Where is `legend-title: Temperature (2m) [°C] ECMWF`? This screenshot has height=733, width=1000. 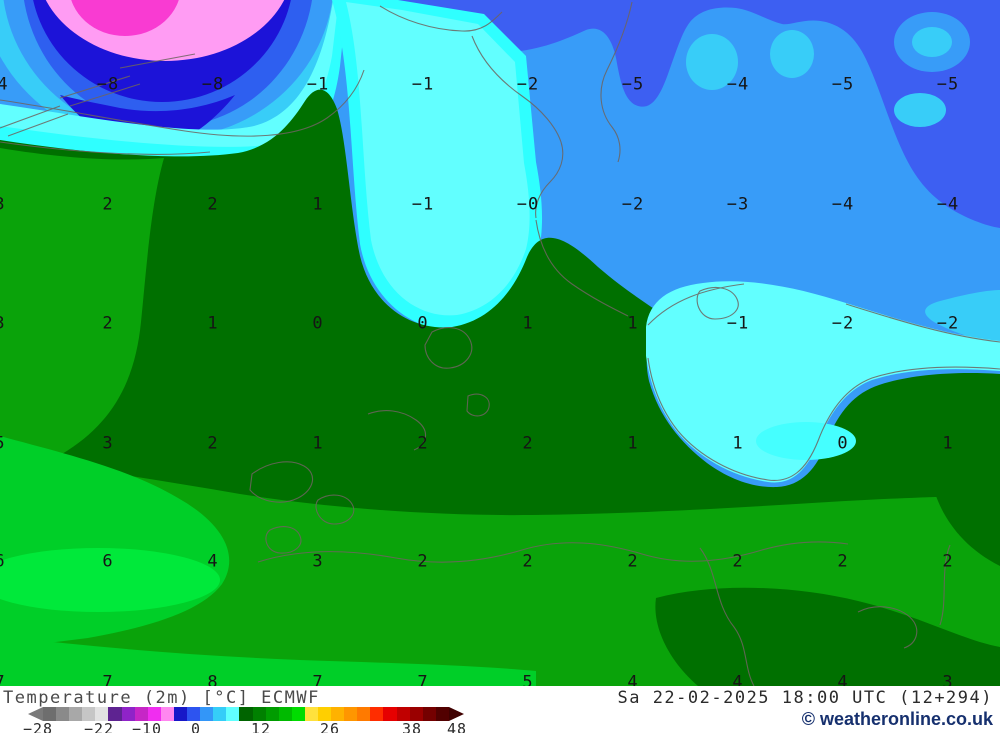 legend-title: Temperature (2m) [°C] ECMWF is located at coordinates (161, 698).